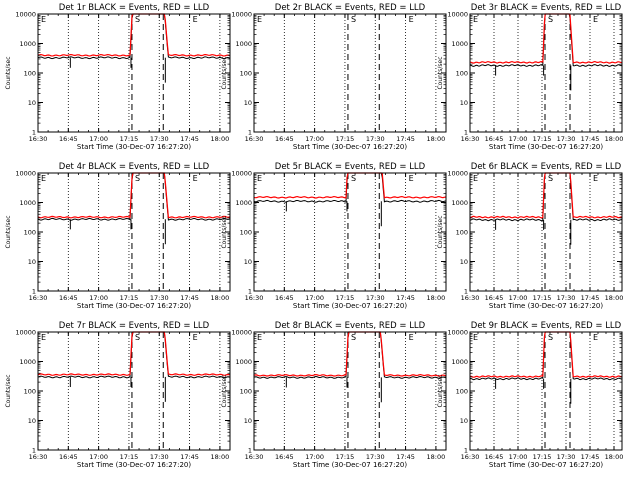  I want to click on lld-series-line, so click(546, 195).